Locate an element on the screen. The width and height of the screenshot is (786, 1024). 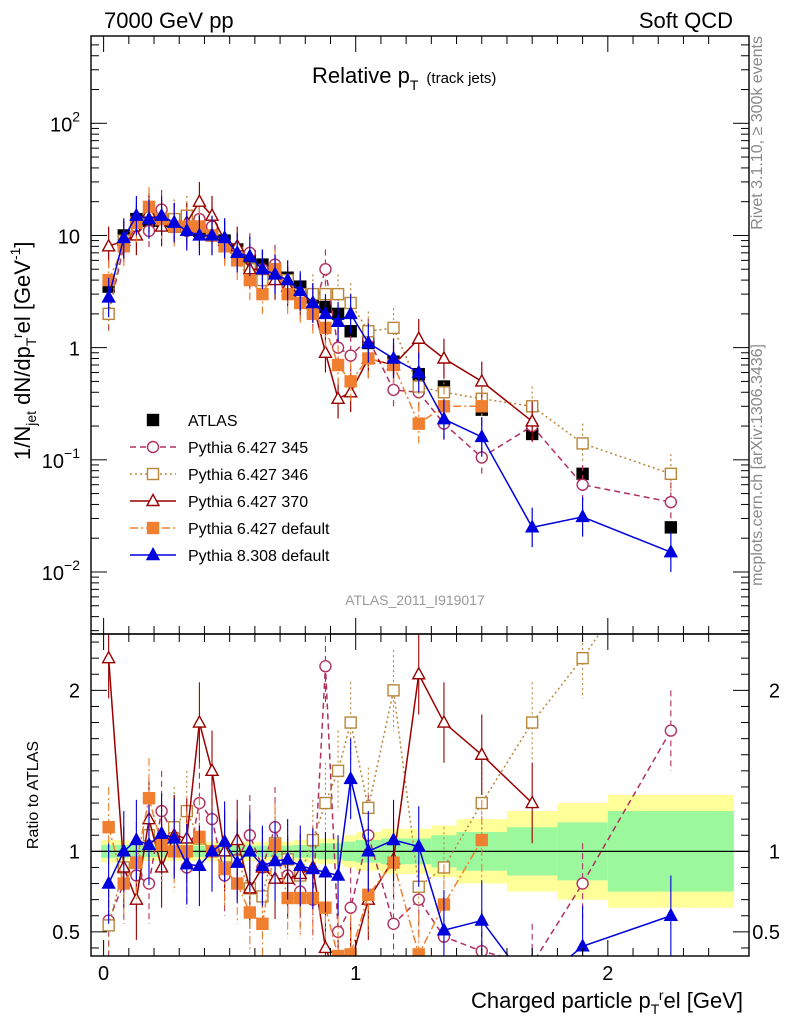
y-tick-label: 10 is located at coordinates (69, 237).